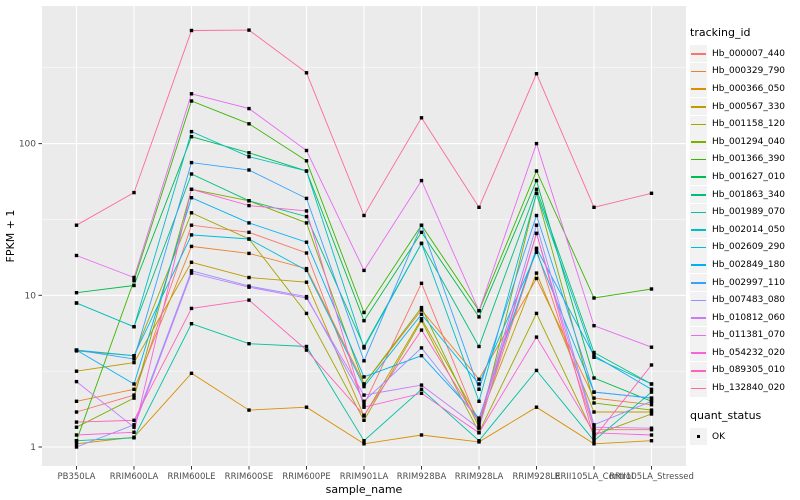  I want to click on y-tick-label: 100, so click(27, 145).